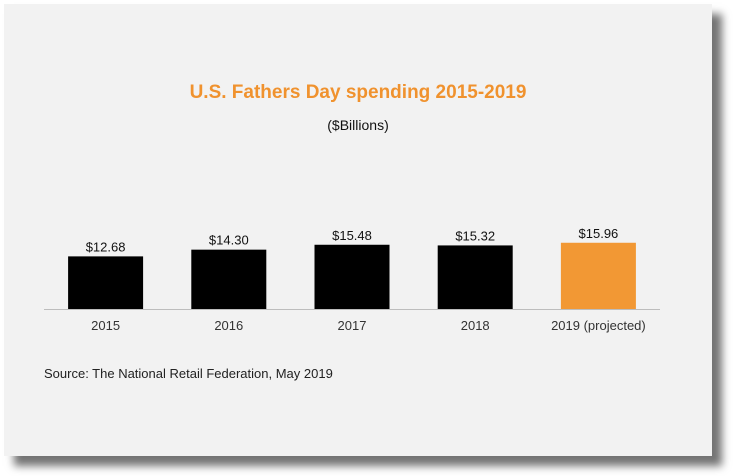 The width and height of the screenshot is (733, 476). What do you see at coordinates (229, 279) in the screenshot?
I see `bar-2016` at bounding box center [229, 279].